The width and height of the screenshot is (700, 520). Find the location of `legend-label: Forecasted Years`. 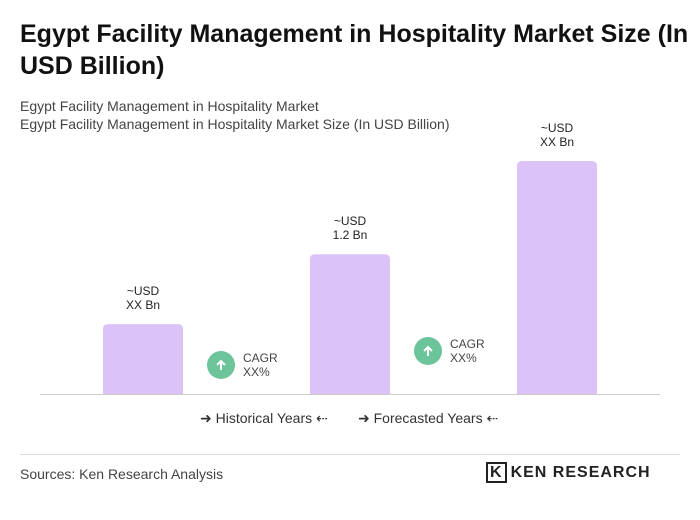

legend-label: Forecasted Years is located at coordinates (428, 418).